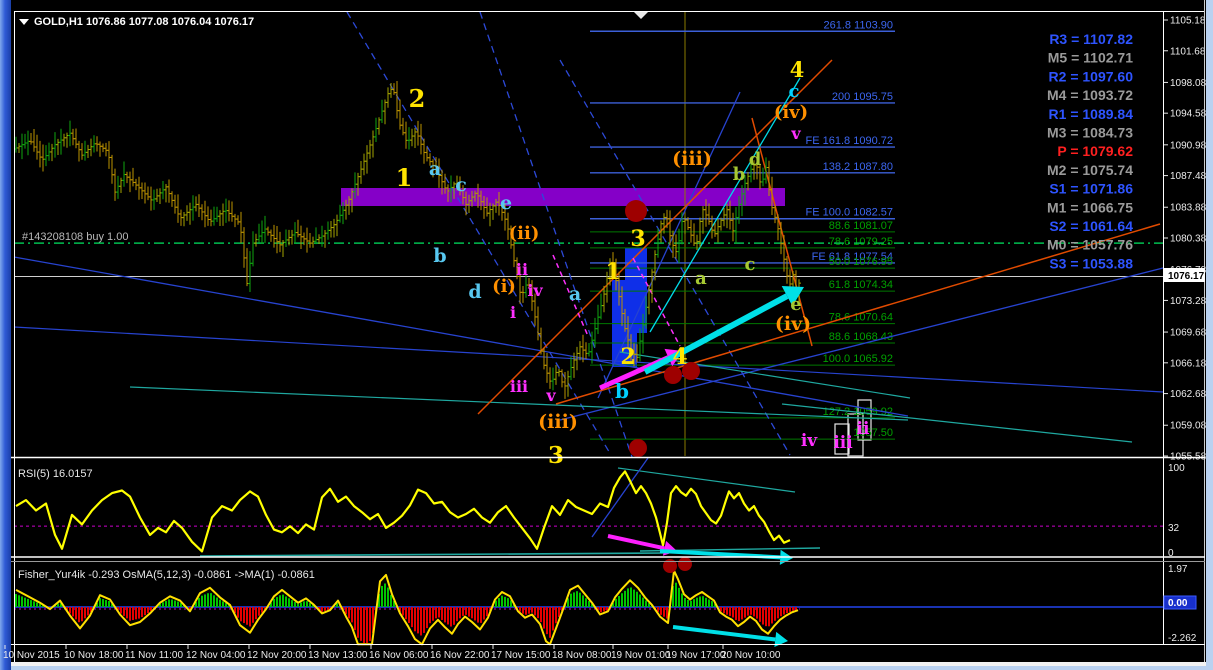 Image resolution: width=1213 pixels, height=670 pixels. Describe the element at coordinates (861, 262) in the screenshot. I see `fib-level-label: 50.0 1076.95` at that location.